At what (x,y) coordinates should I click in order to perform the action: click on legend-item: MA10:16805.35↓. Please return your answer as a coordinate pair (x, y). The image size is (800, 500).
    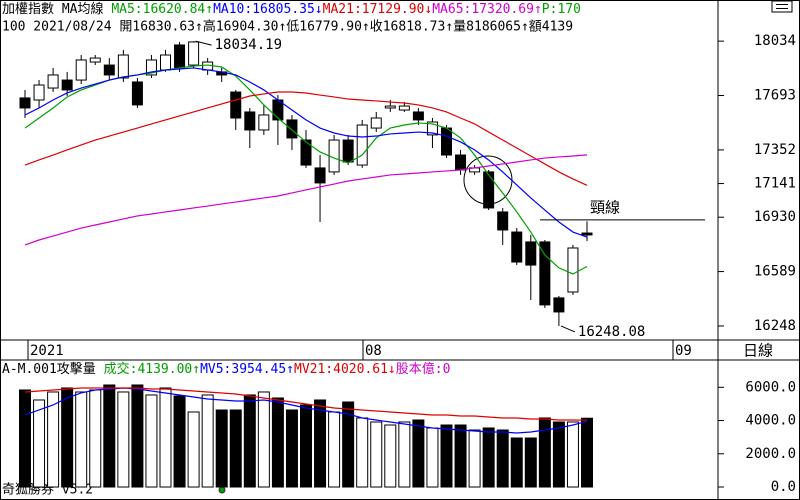
    Looking at the image, I should click on (268, 9).